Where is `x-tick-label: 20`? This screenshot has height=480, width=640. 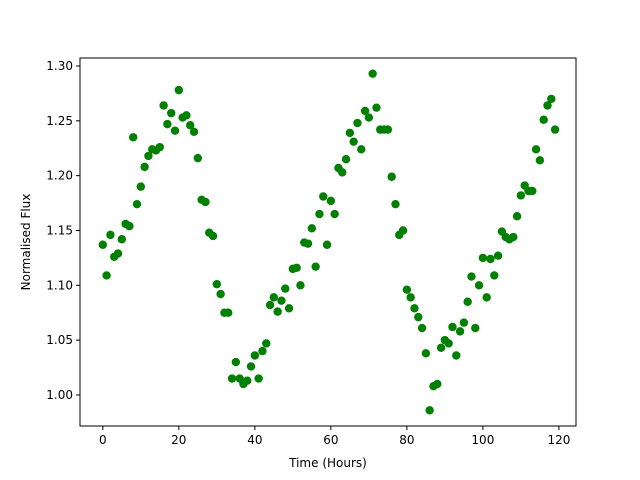
x-tick-label: 20 is located at coordinates (178, 440).